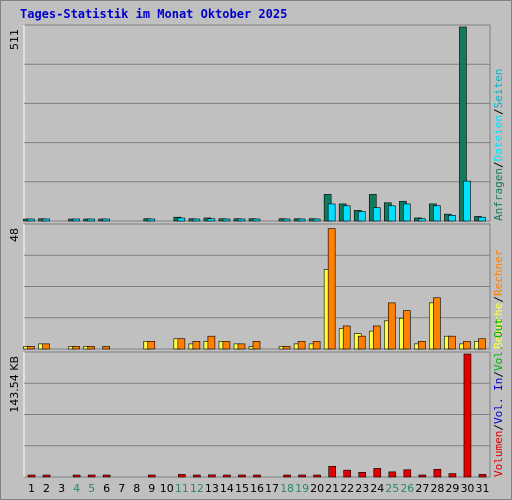 The height and width of the screenshot is (500, 512). Describe the element at coordinates (498, 326) in the screenshot. I see `legend-item: Besuche` at that location.